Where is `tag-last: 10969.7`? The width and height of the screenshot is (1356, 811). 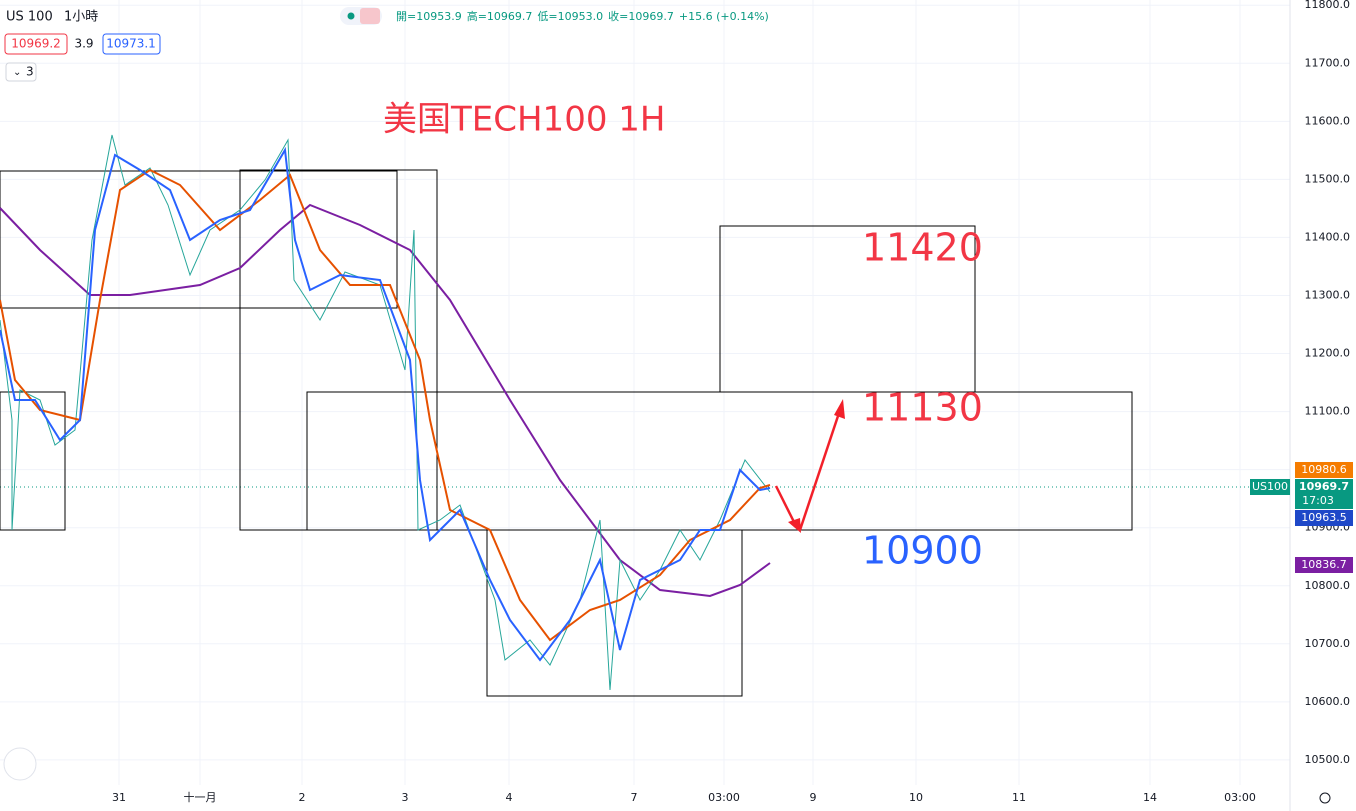
tag-last: 10969.7 is located at coordinates (1324, 486).